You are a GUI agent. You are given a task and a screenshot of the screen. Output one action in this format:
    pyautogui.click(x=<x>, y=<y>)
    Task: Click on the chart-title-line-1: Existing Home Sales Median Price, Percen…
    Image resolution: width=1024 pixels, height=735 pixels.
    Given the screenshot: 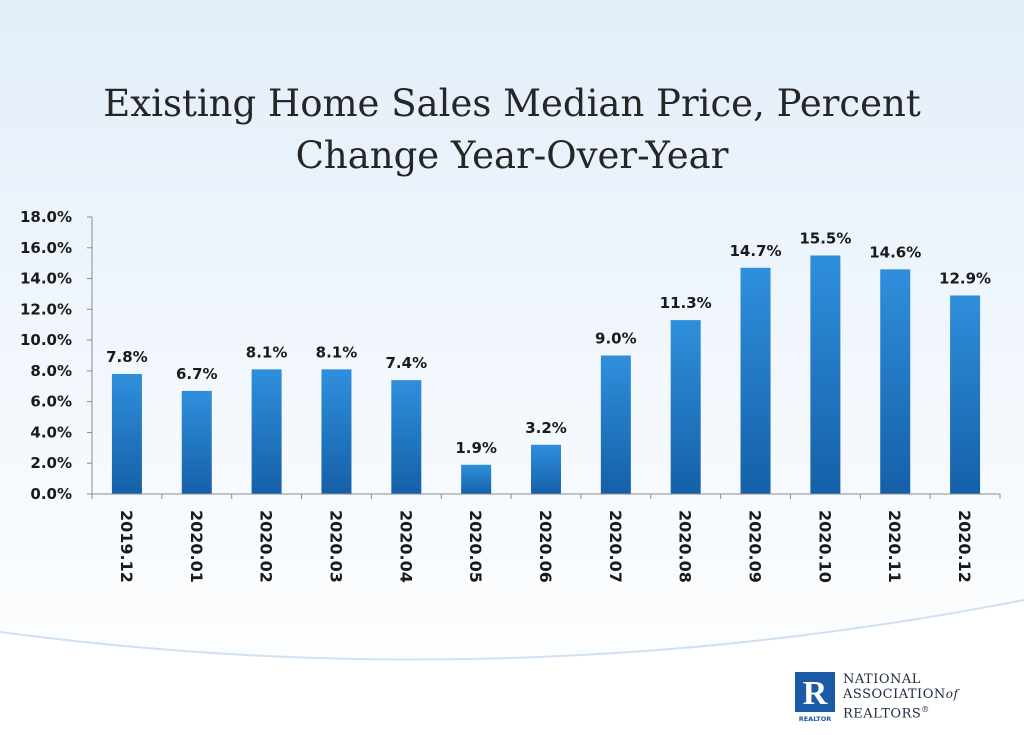 What is the action you would take?
    pyautogui.click(x=512, y=103)
    